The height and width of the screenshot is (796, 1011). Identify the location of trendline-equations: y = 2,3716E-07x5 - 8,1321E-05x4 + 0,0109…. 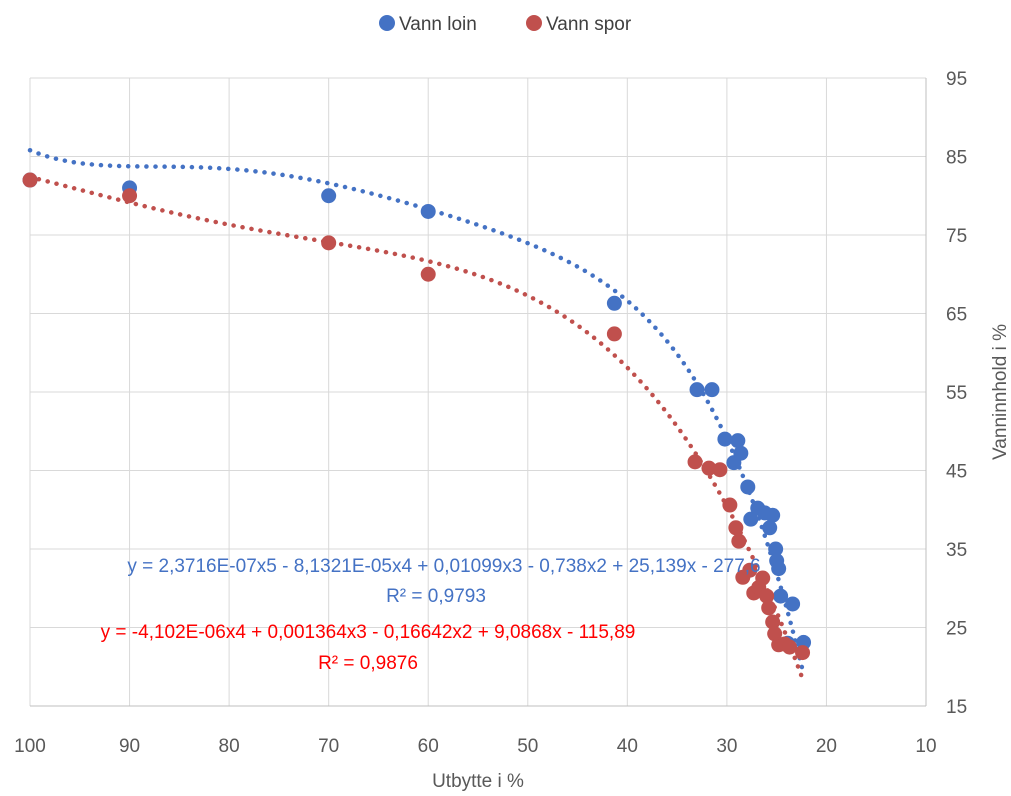
(431, 615).